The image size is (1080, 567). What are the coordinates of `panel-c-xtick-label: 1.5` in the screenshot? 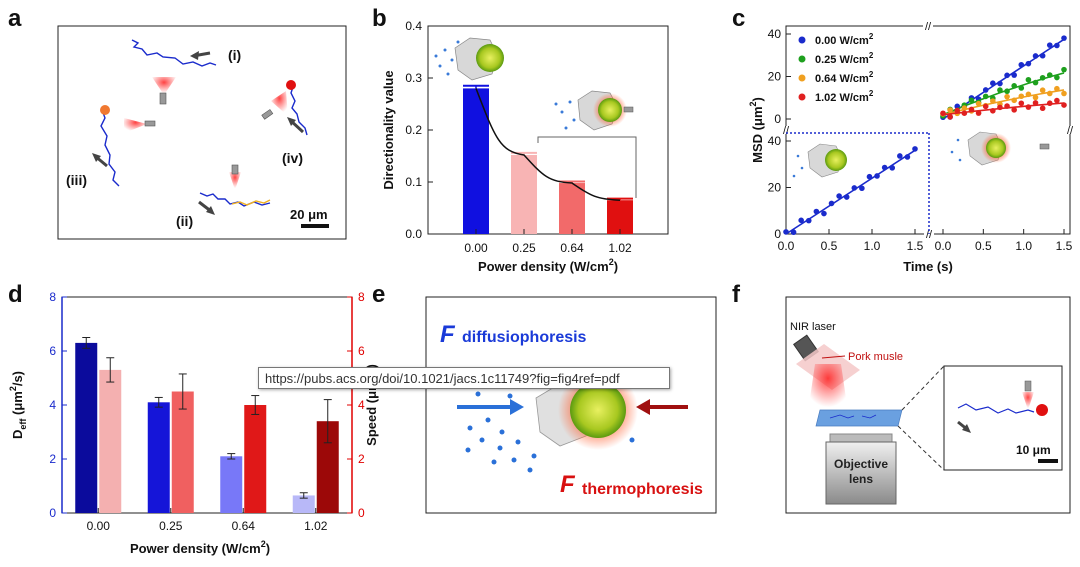 It's located at (1064, 246).